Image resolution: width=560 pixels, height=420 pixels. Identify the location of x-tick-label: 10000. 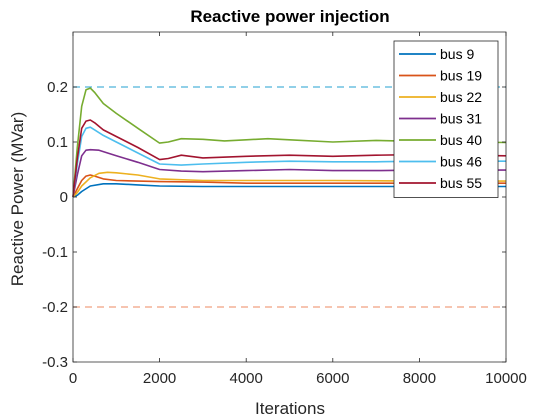
(506, 378).